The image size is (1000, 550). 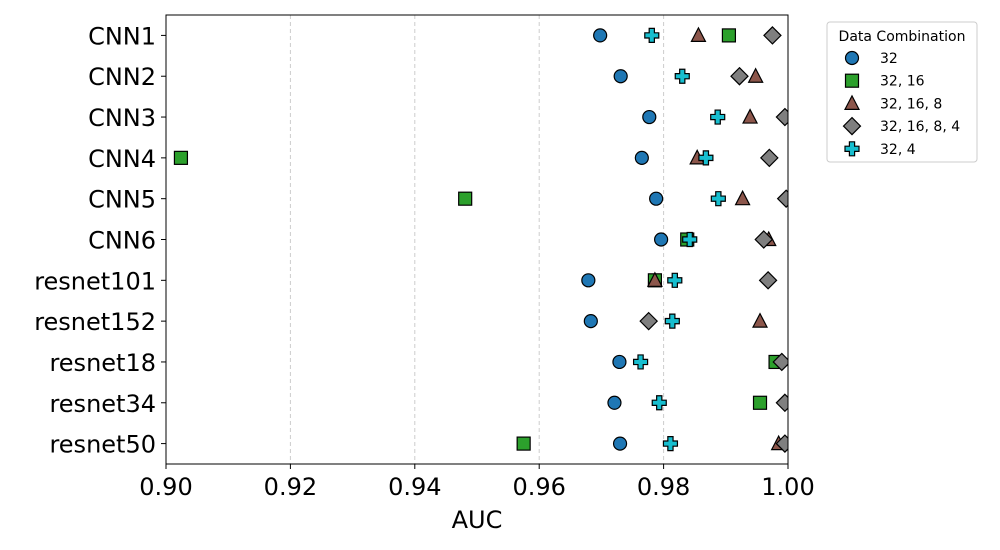 I want to click on y-tick-label: CNN1, so click(x=122, y=36).